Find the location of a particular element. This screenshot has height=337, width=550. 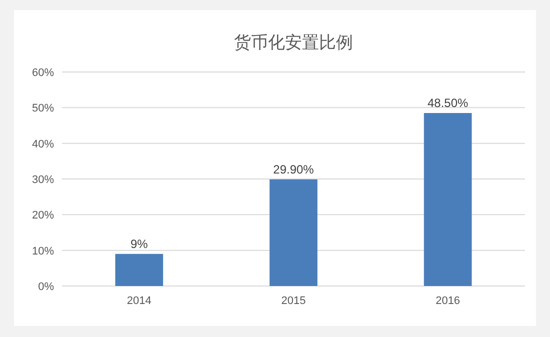

x-tick-label: 2015 is located at coordinates (293, 301).